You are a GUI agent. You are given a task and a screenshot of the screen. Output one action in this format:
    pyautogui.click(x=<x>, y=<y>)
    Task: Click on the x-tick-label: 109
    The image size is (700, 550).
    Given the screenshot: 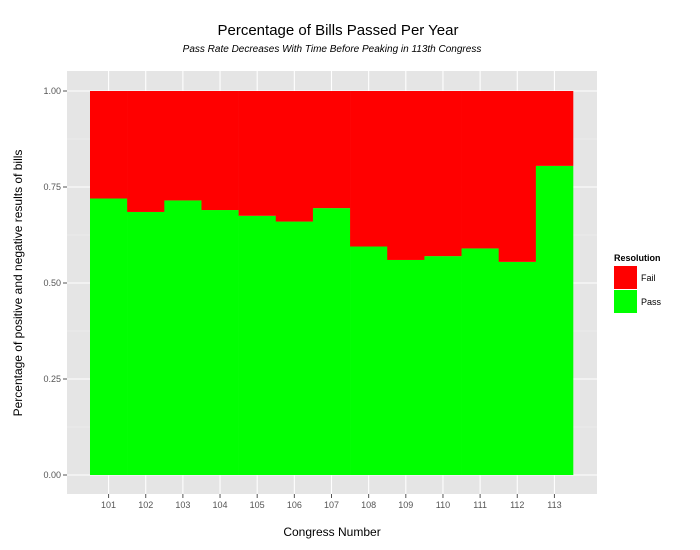 What is the action you would take?
    pyautogui.click(x=405, y=505)
    